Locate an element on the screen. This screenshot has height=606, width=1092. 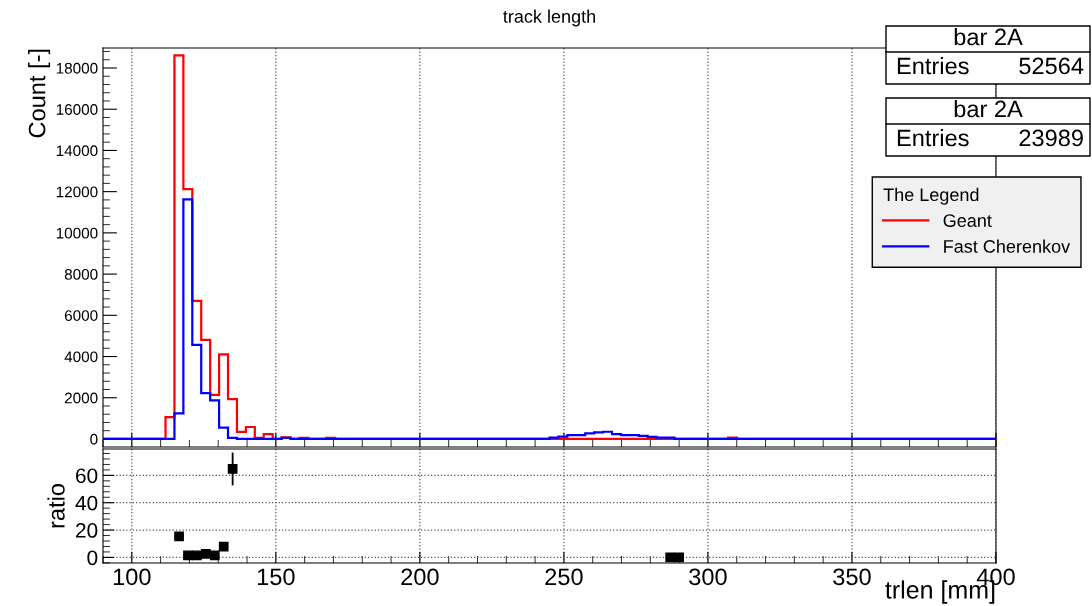
legend-label: Fast Cherenkov is located at coordinates (1007, 246).